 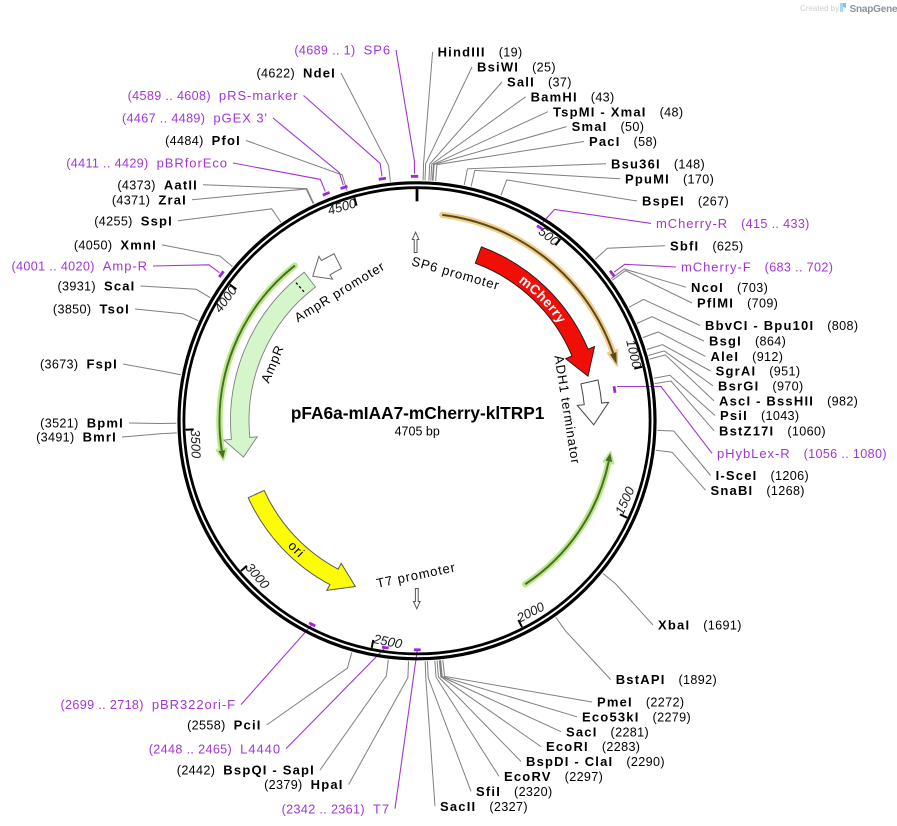 What do you see at coordinates (772, 430) in the screenshot?
I see `svg-text:BstZ17I(1060): BstZ17I (1060)` at bounding box center [772, 430].